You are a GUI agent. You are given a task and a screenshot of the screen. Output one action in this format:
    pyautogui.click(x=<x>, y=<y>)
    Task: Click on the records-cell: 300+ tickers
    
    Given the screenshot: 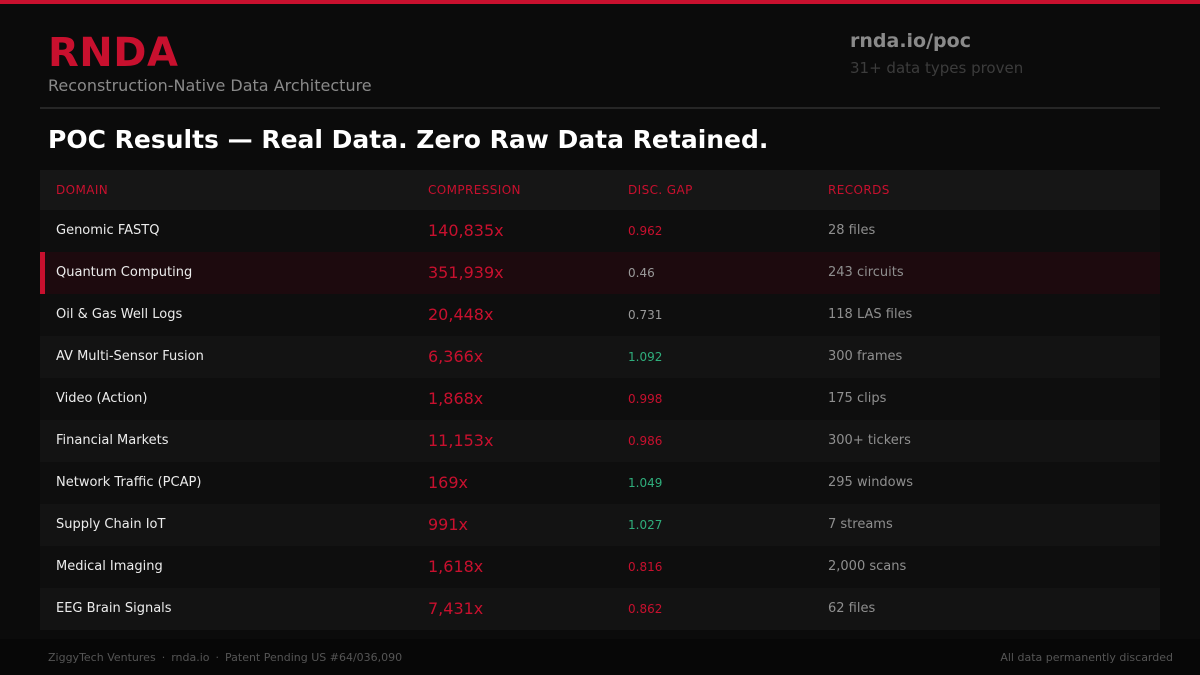 What is the action you would take?
    pyautogui.click(x=869, y=440)
    